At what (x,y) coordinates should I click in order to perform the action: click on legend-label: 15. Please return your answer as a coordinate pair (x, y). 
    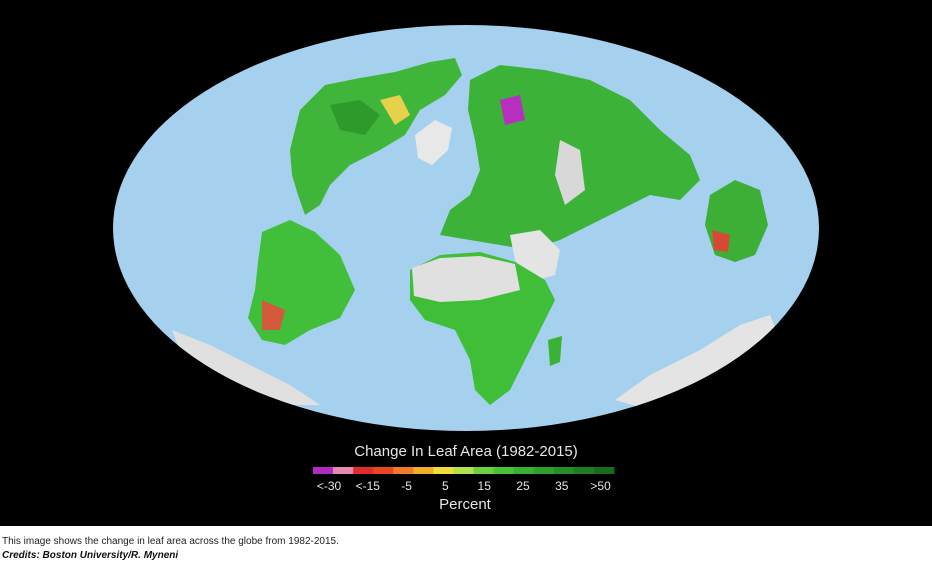
    Looking at the image, I should click on (485, 486).